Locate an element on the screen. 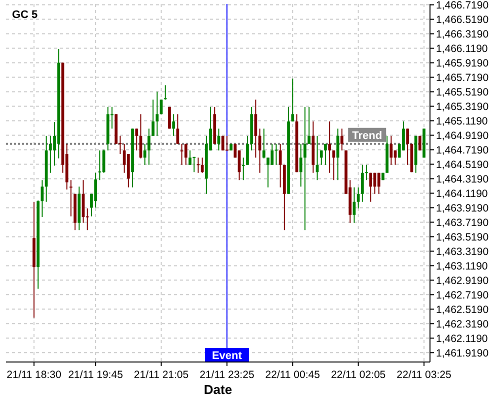  x-tick-label: 21/11 18:30 is located at coordinates (34, 375).